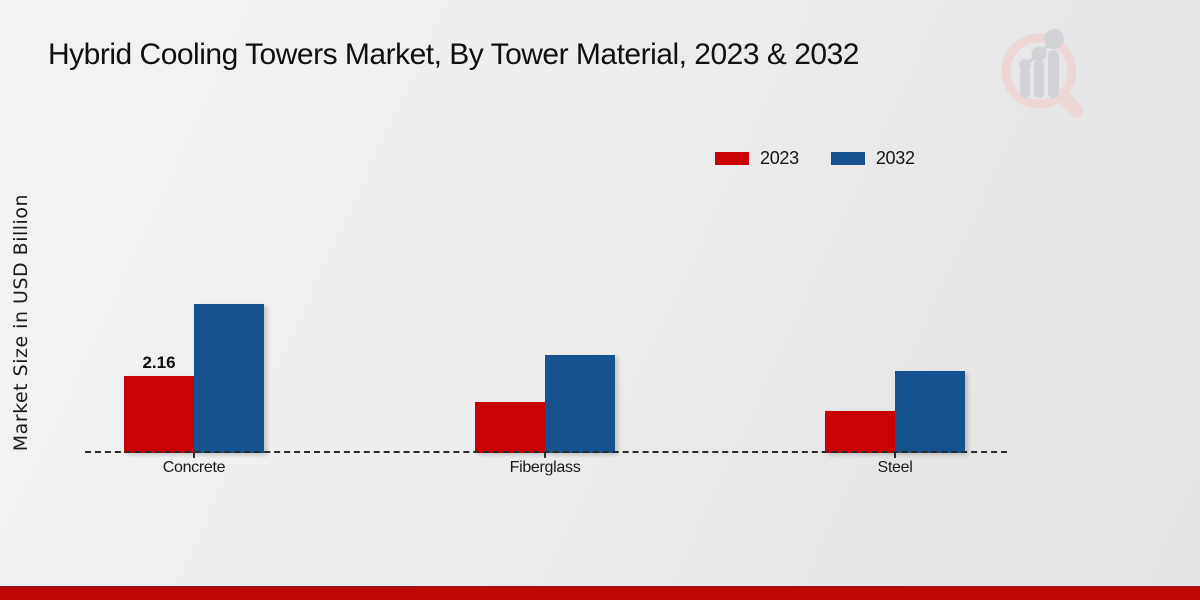 The width and height of the screenshot is (1200, 600). I want to click on category-label-steel: Steel, so click(895, 467).